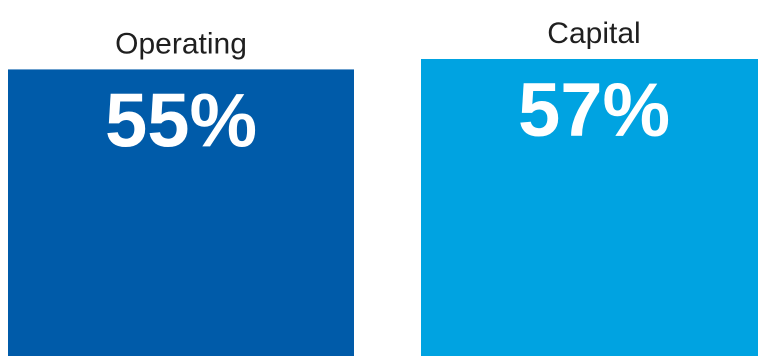  Describe the element at coordinates (378, 38) in the screenshot. I see `category-labels-group: Operating Capital` at that location.